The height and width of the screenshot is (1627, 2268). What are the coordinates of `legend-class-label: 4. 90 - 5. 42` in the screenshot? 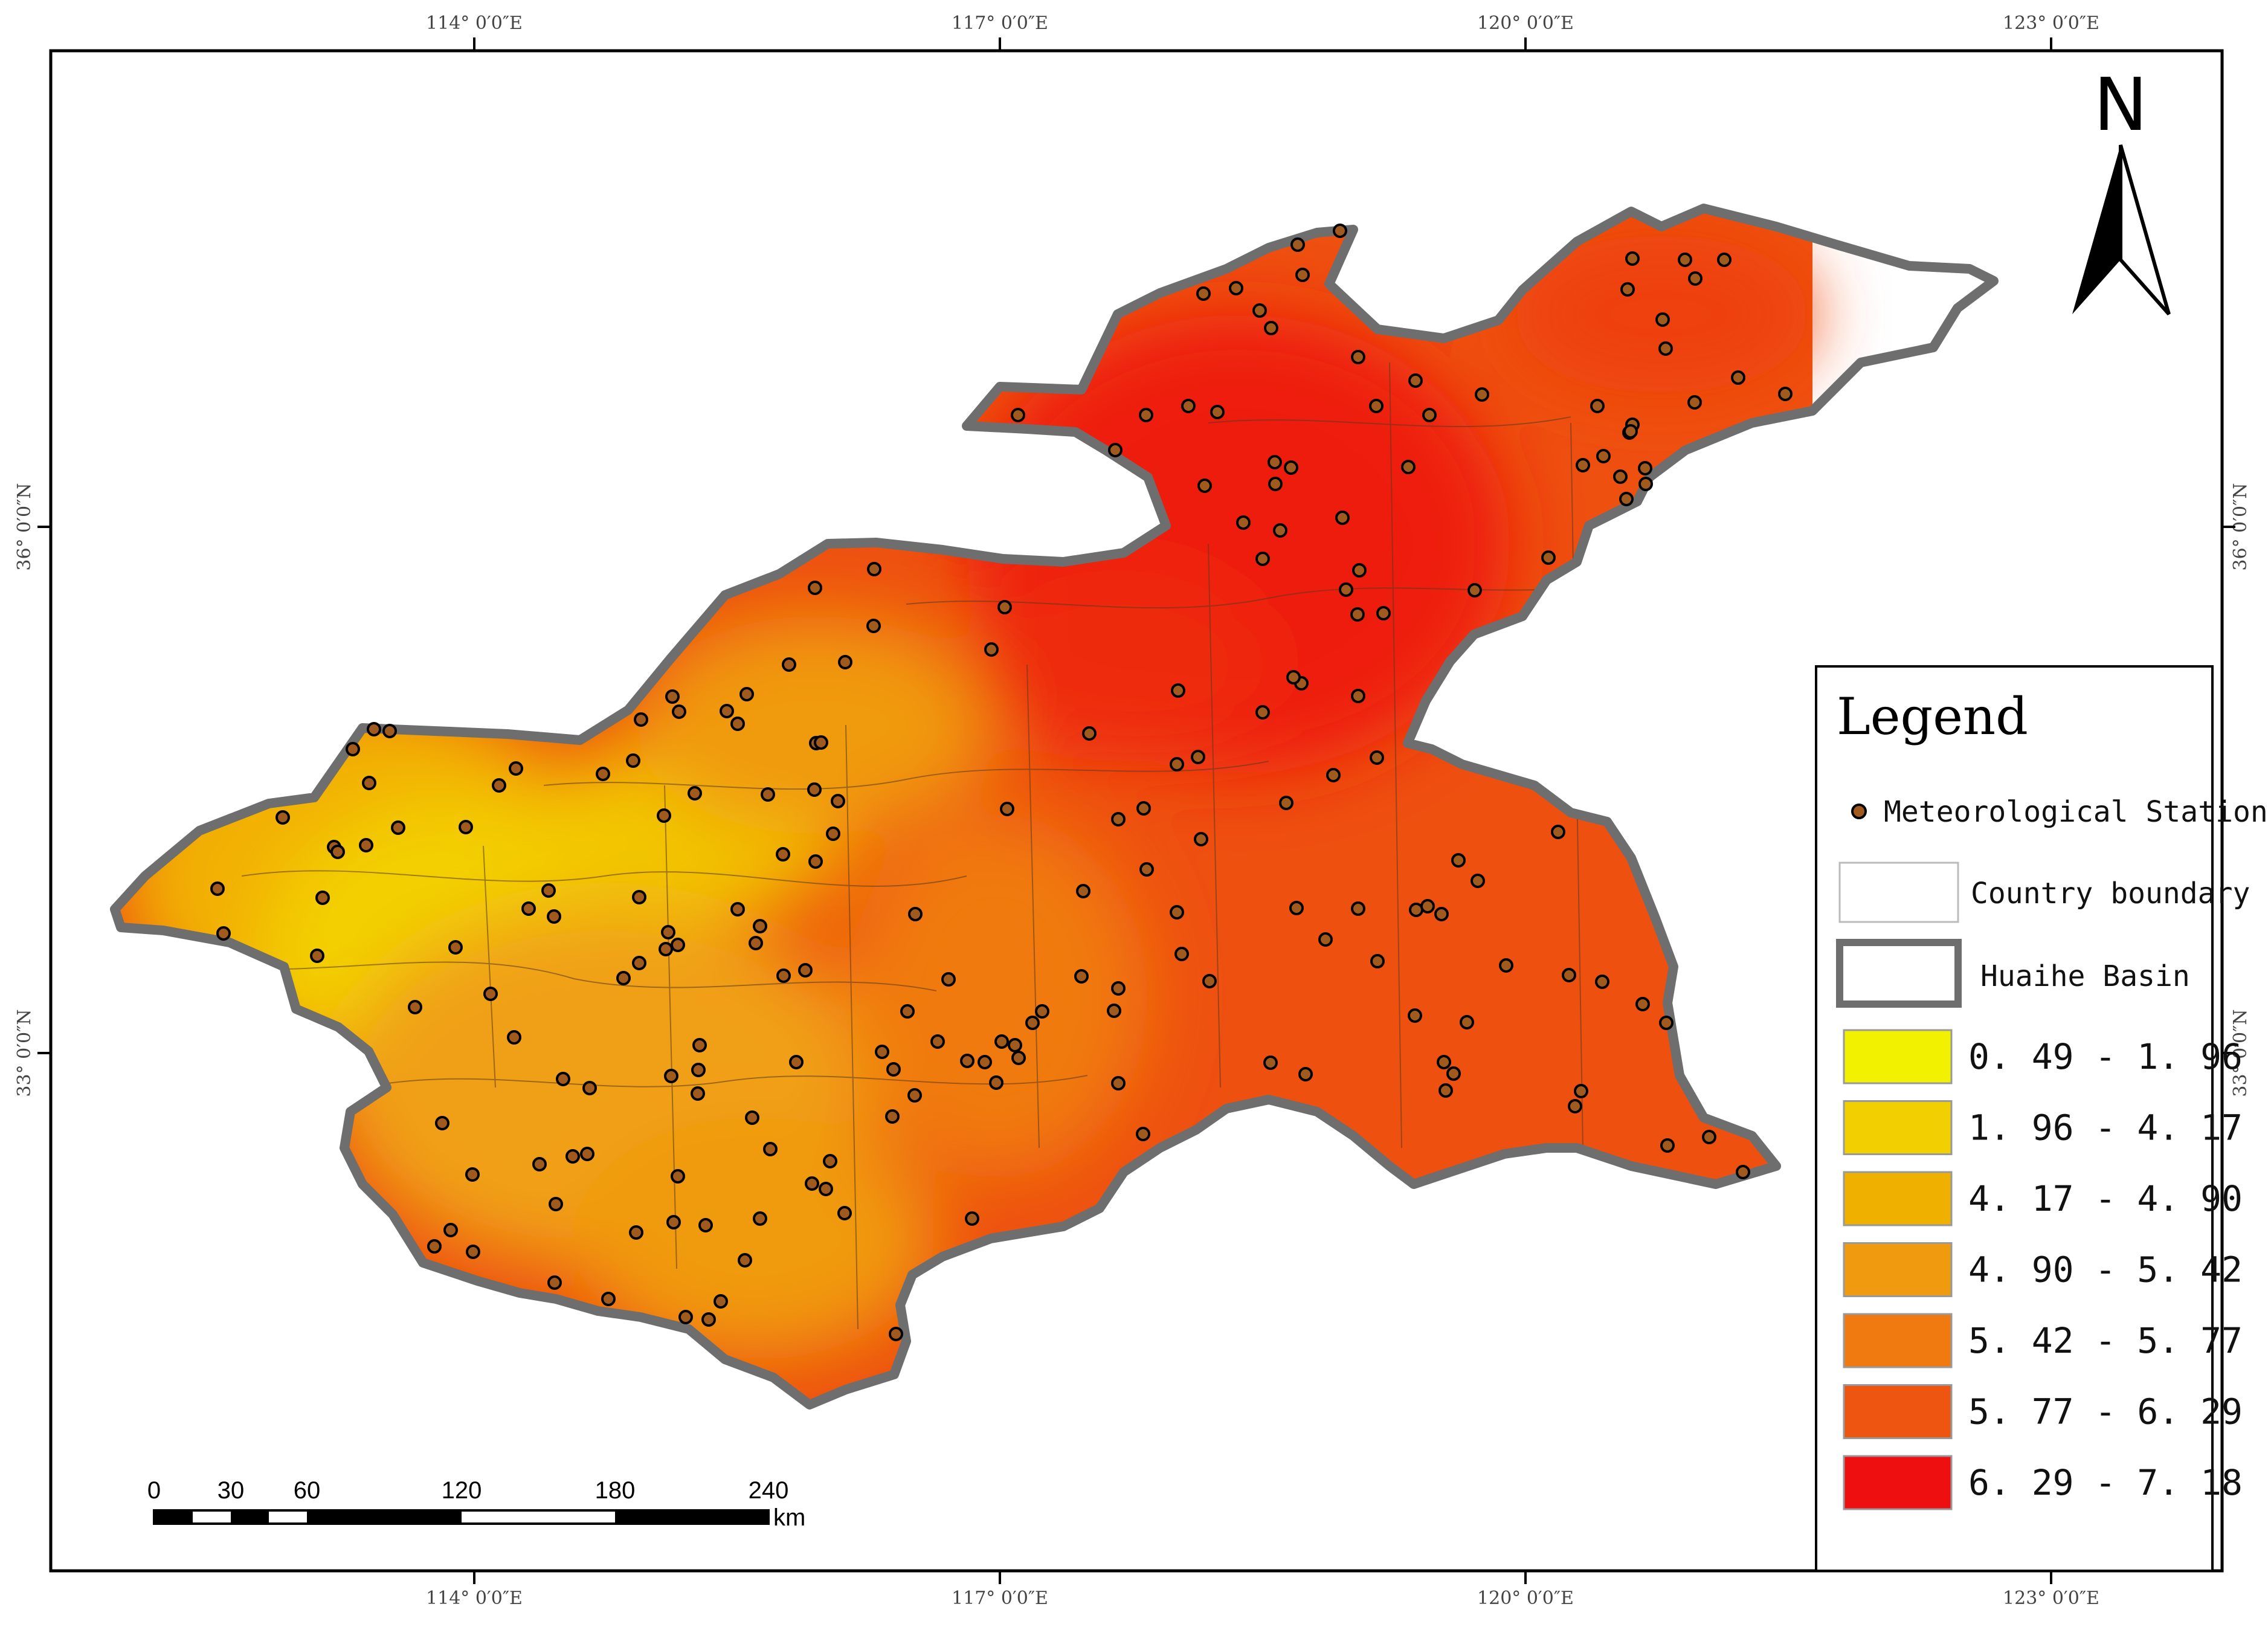 It's located at (2105, 1269).